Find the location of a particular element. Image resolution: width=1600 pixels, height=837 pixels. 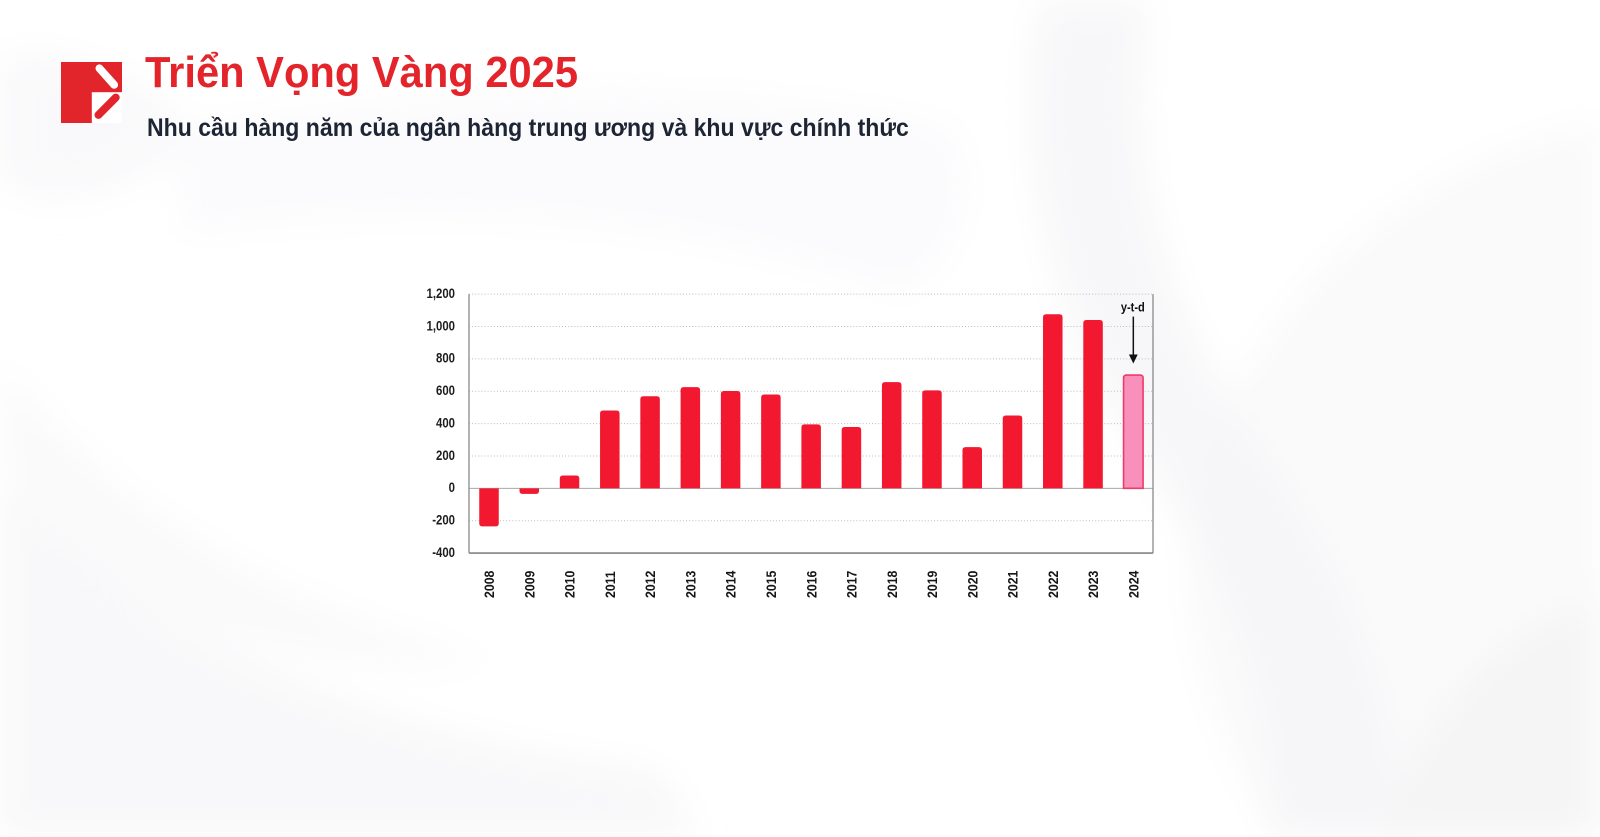

svg-text: 2024 is located at coordinates (1134, 584).